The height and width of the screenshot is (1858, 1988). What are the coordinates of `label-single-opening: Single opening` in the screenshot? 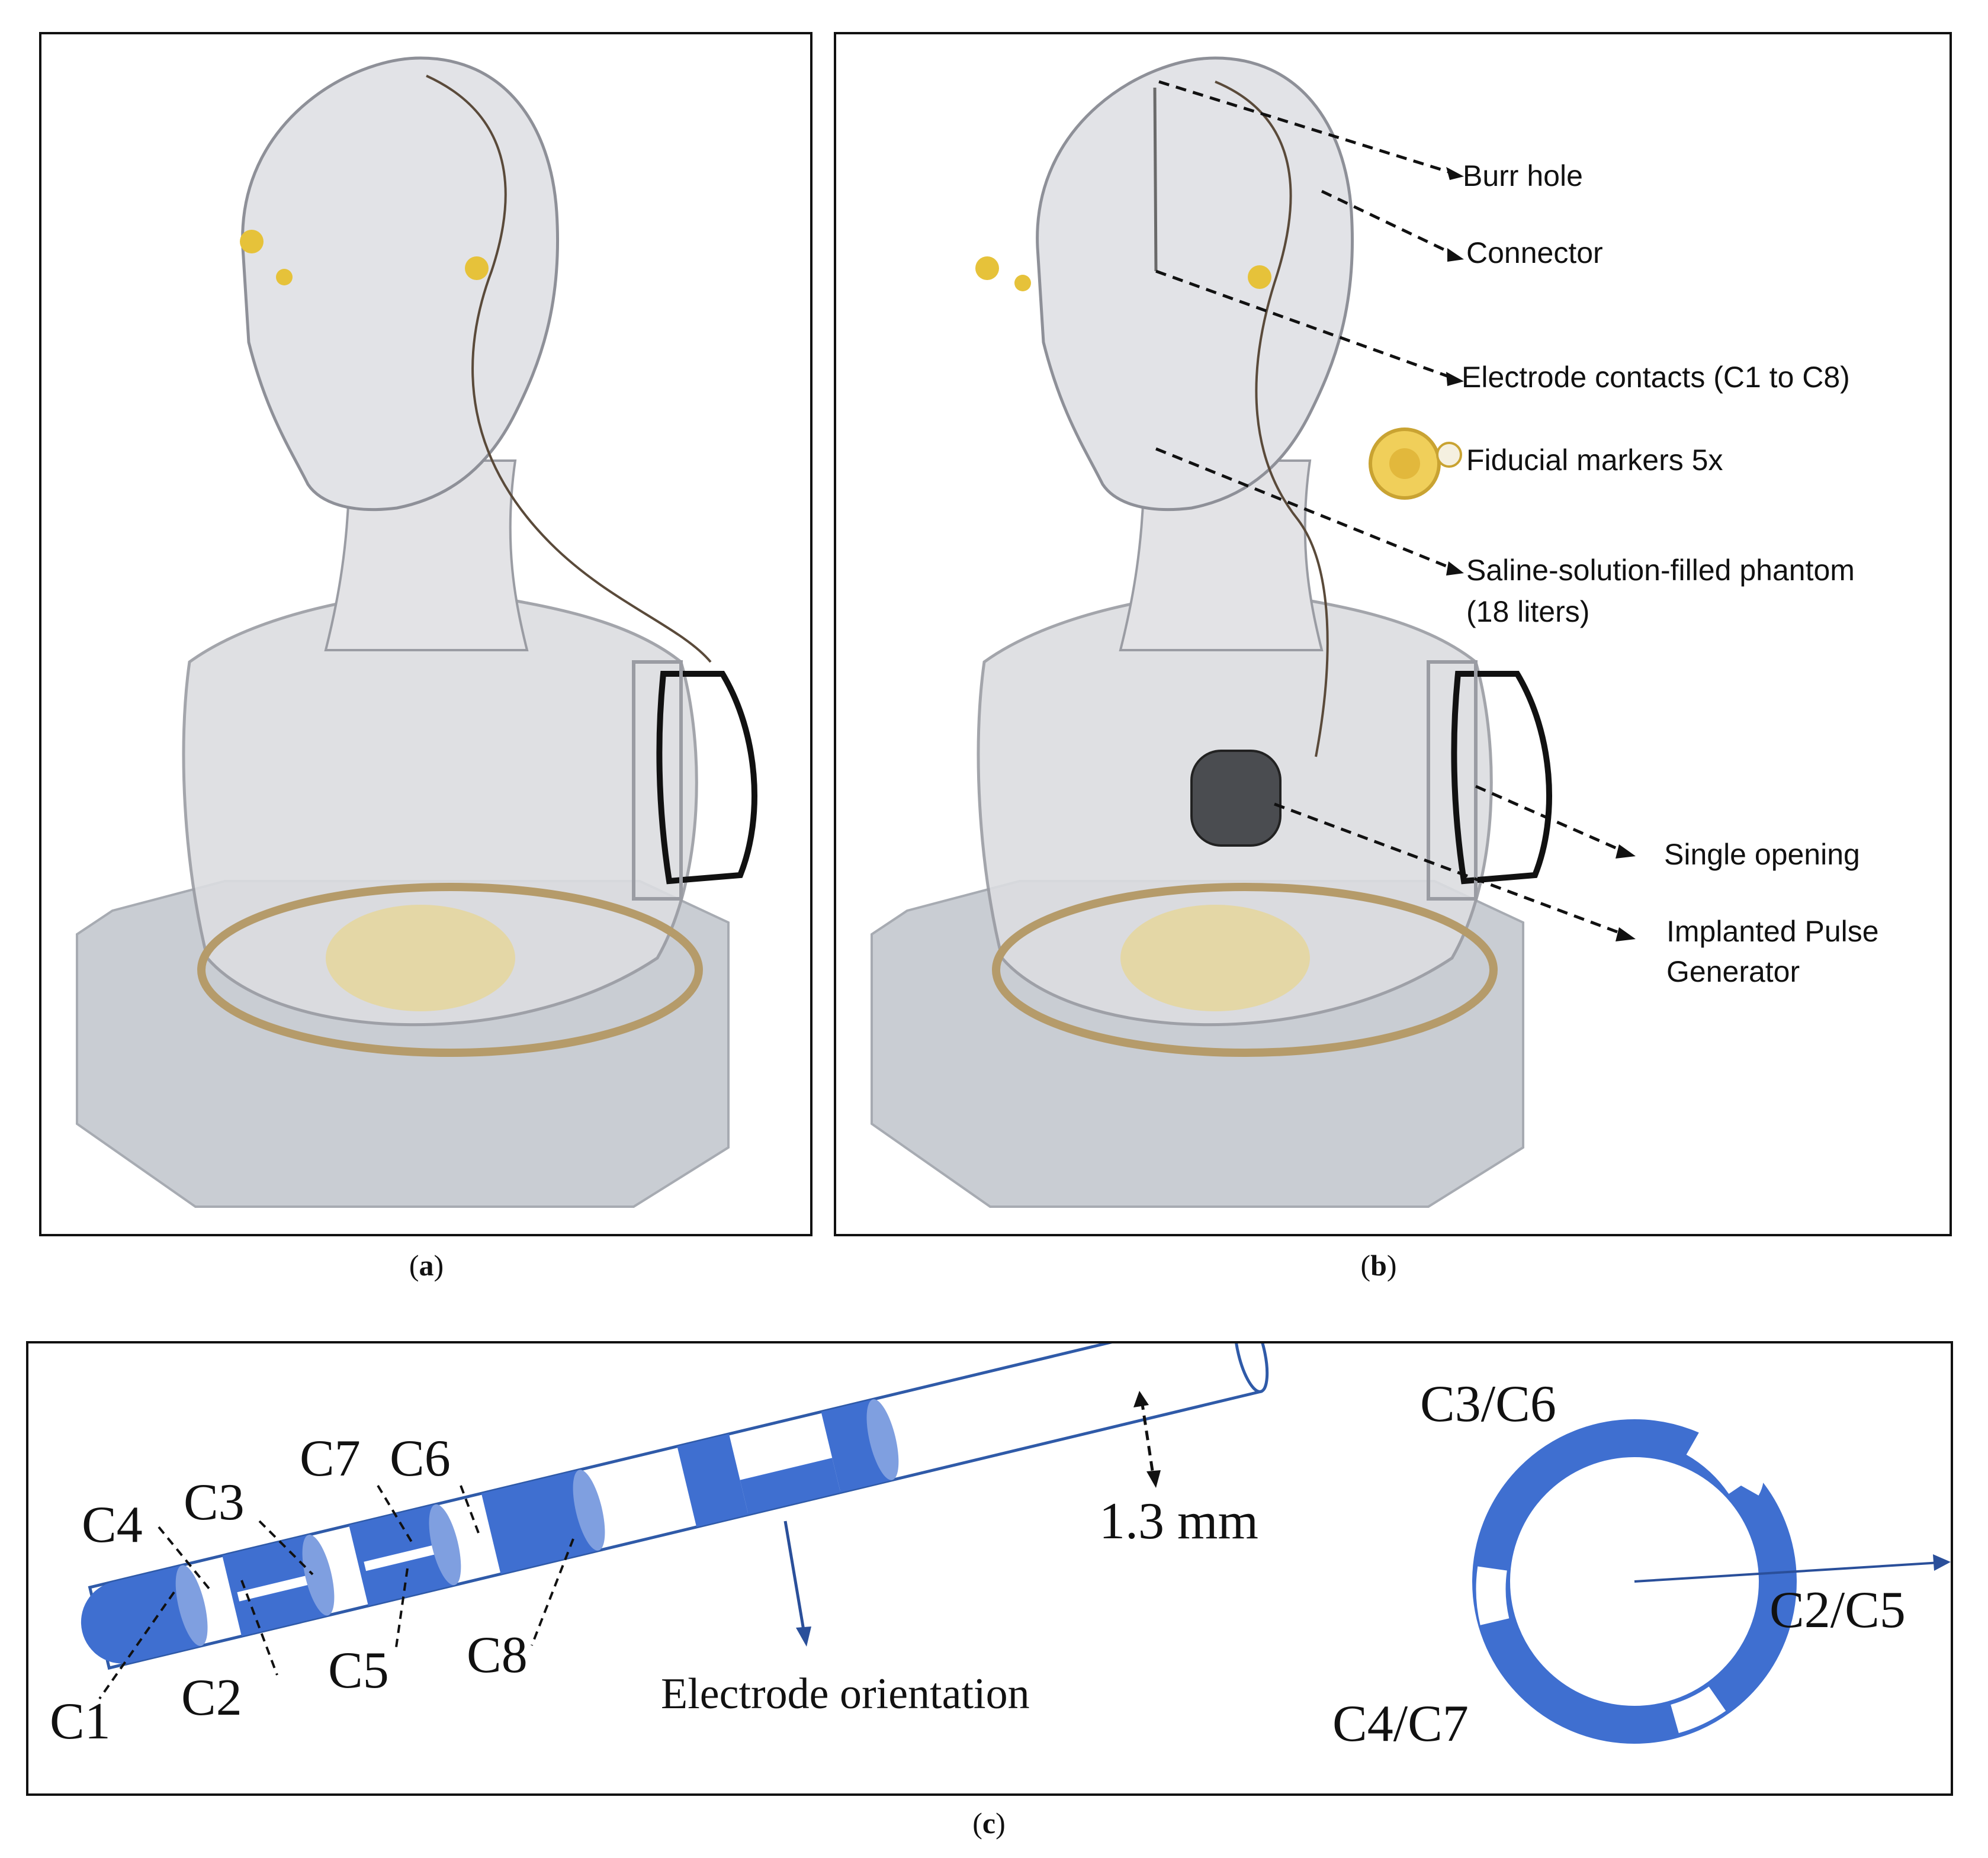 It's located at (1762, 854).